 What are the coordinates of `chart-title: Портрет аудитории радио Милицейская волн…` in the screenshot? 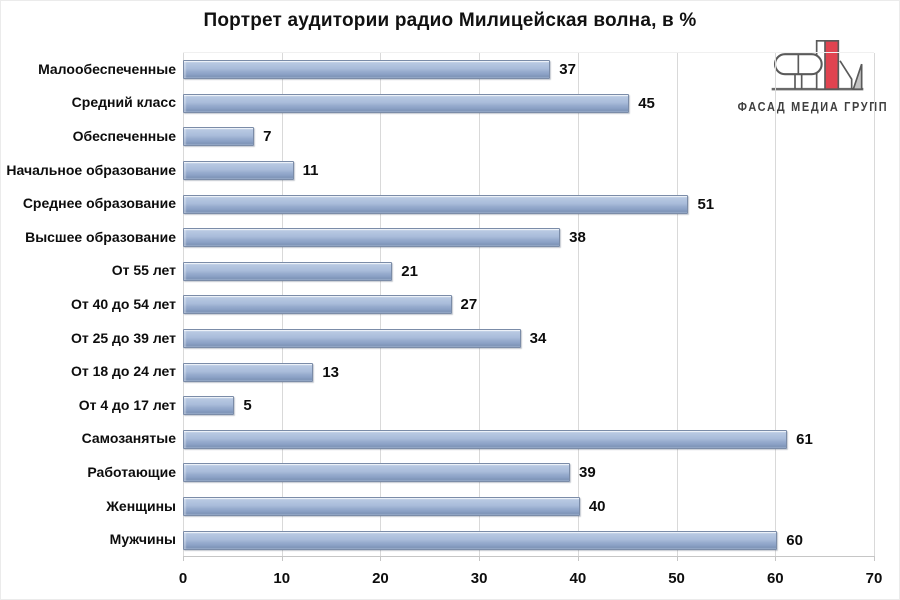 It's located at (450, 20).